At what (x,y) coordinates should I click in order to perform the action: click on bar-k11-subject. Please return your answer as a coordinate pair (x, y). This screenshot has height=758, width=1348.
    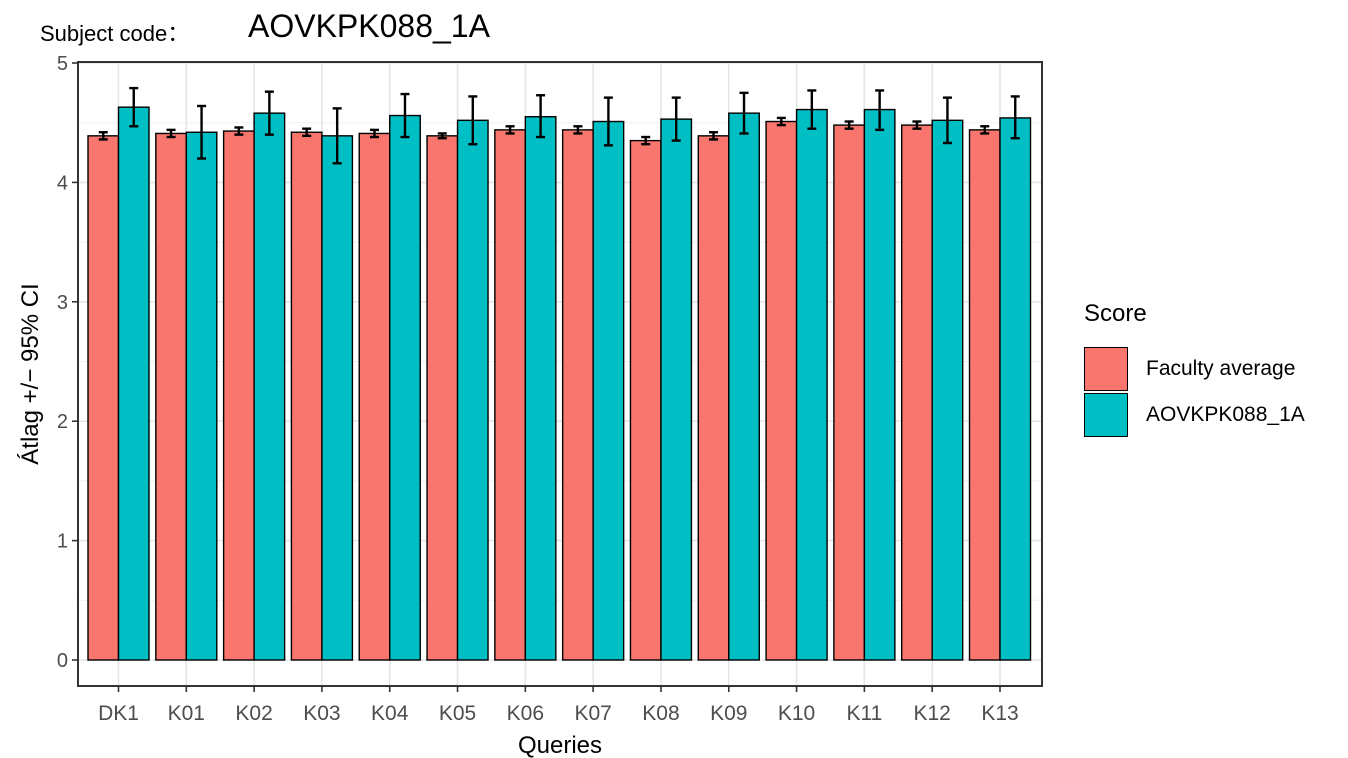
    Looking at the image, I should click on (879, 384).